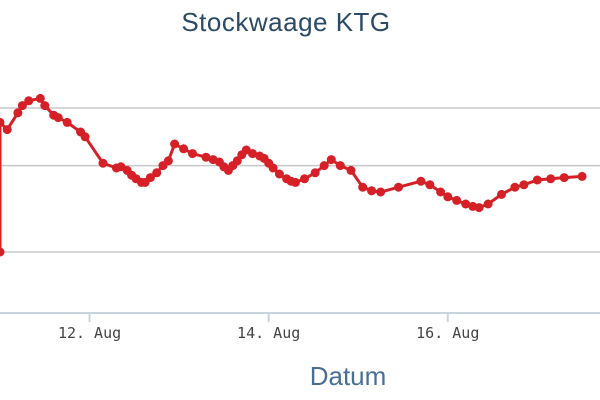  I want to click on x-axis, so click(300, 317).